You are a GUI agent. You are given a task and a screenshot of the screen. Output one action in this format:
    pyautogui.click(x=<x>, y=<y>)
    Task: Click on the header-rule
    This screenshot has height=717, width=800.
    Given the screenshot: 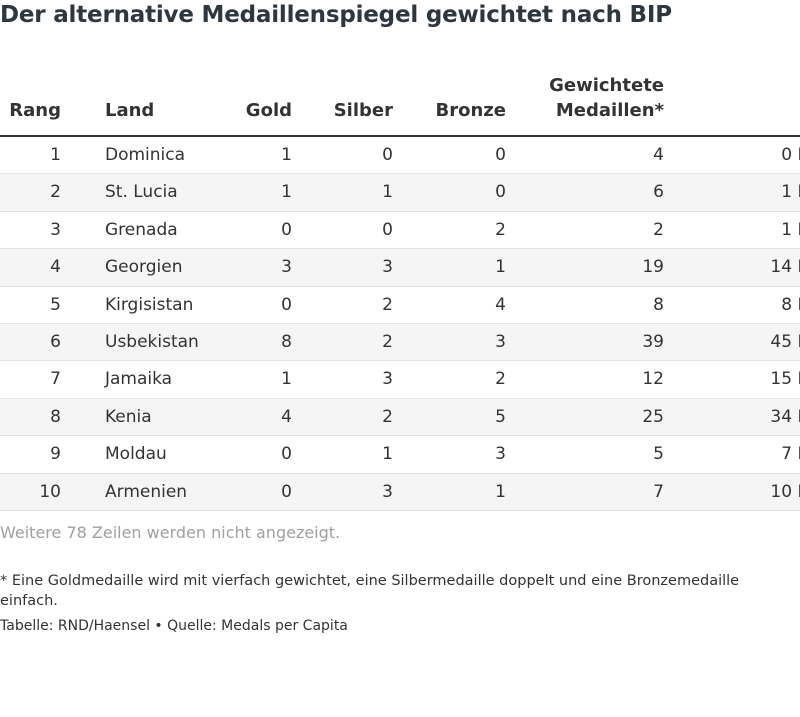 What is the action you would take?
    pyautogui.click(x=400, y=136)
    